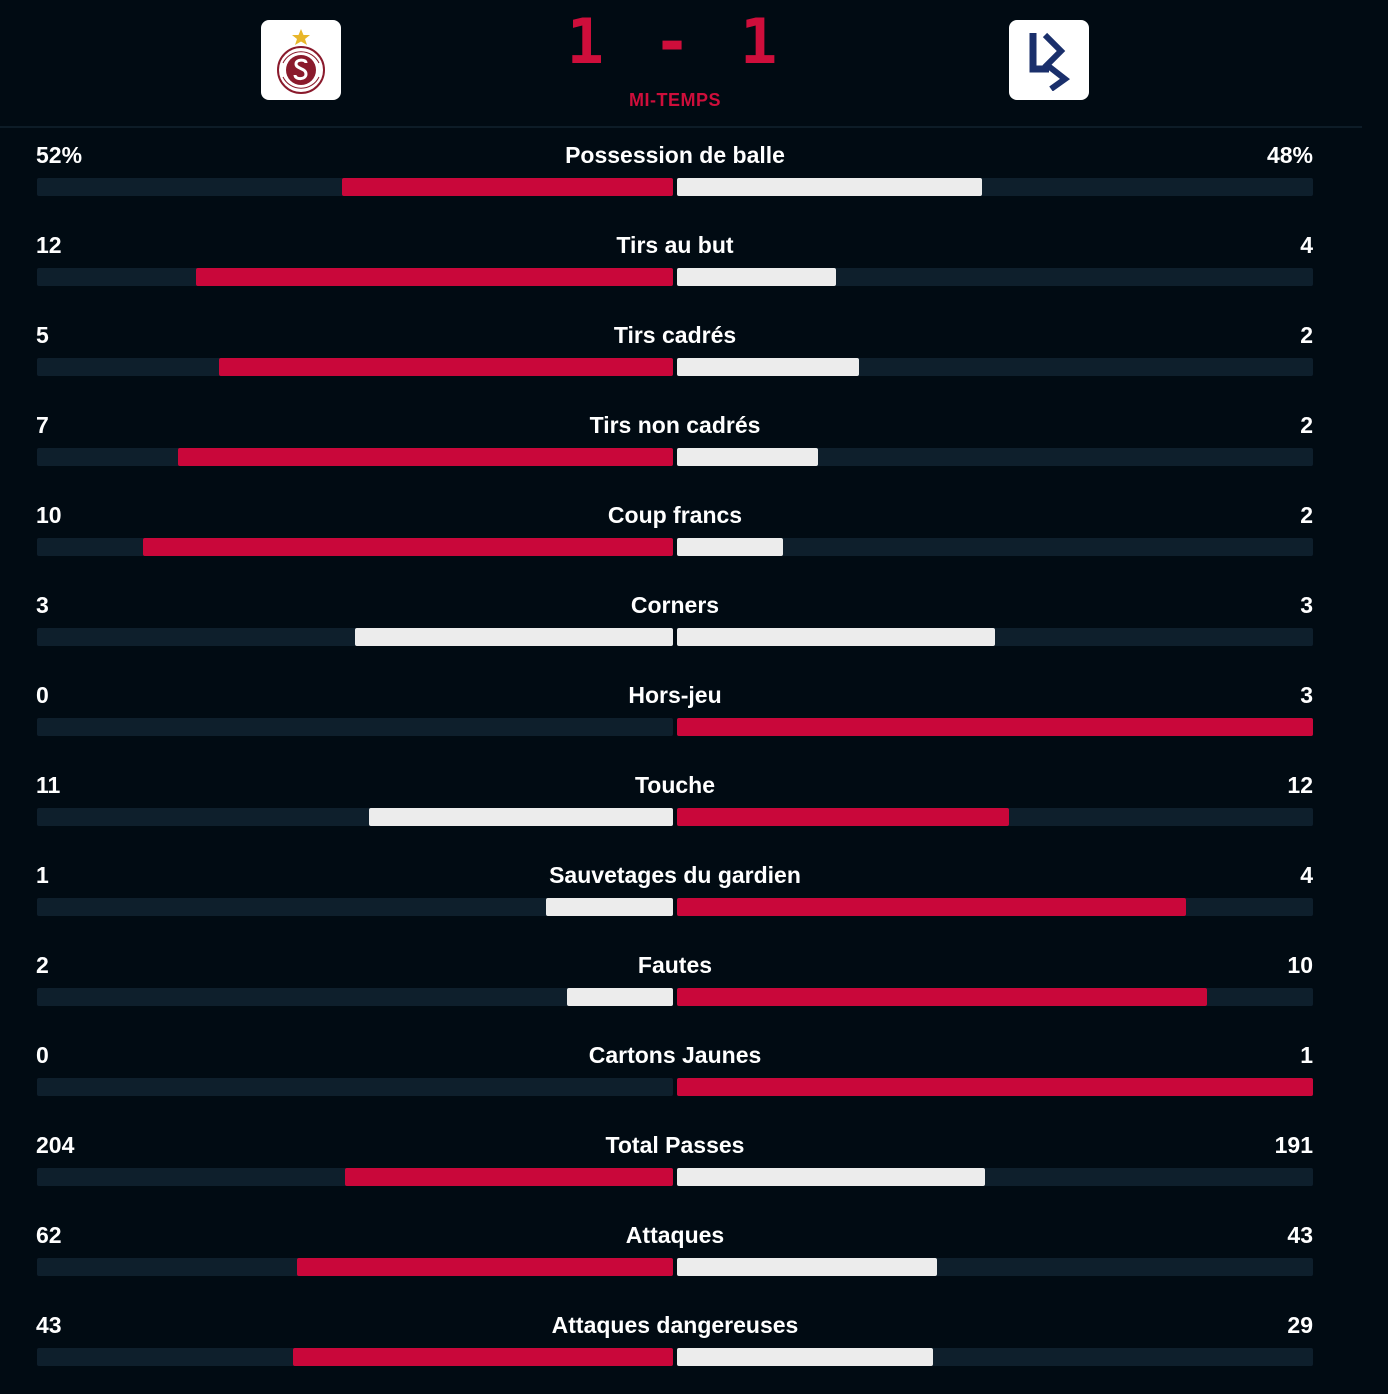 The image size is (1388, 1394). I want to click on stat-row: 52% Possession de balle 48%, so click(694, 173).